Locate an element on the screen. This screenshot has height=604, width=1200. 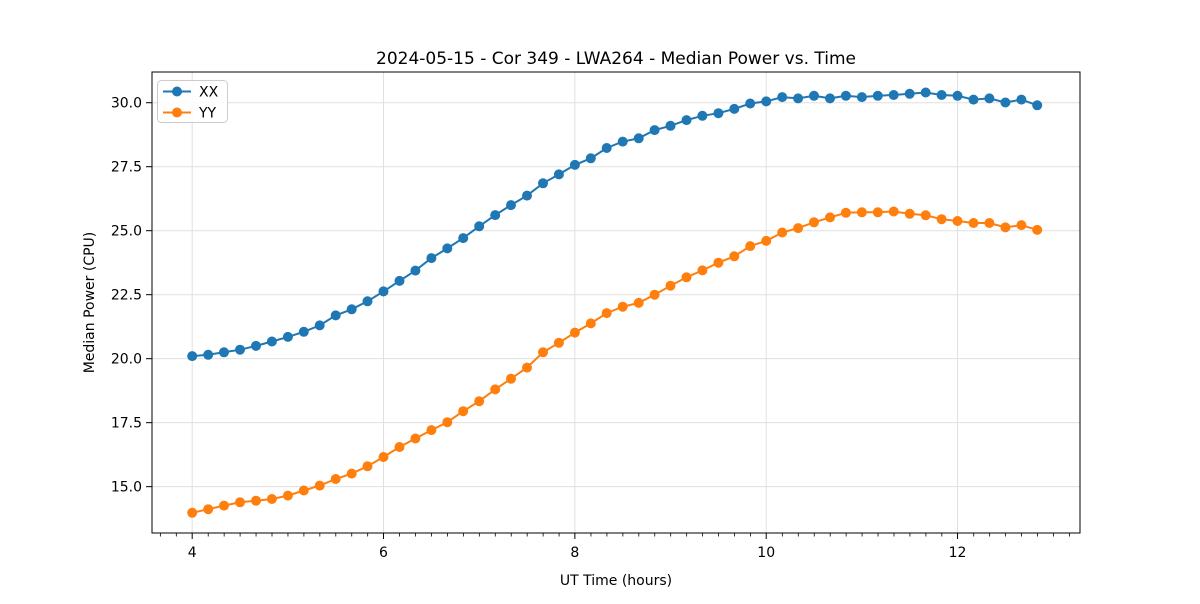
y-axis-label: Median Power (CPU) is located at coordinates (90, 303).